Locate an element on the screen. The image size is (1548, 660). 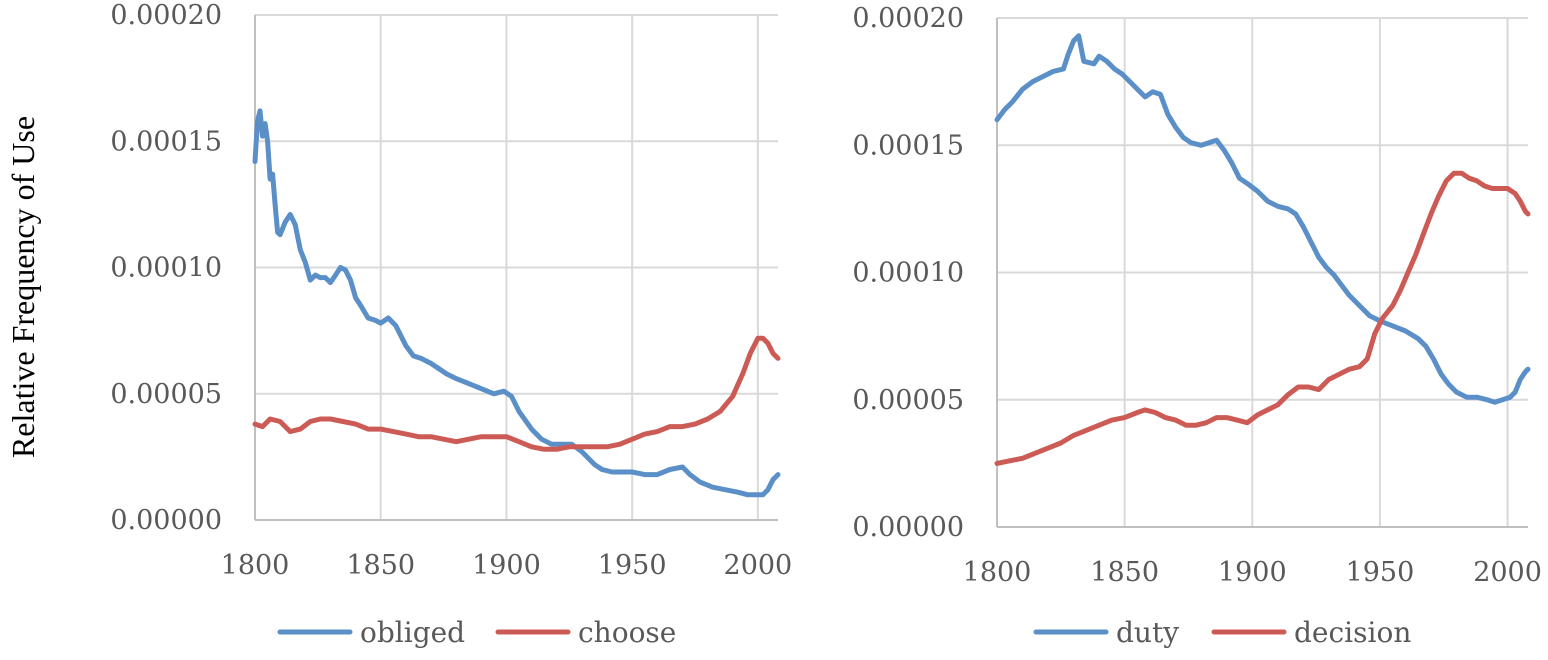
y-axis-label: Relative Frequency of Use is located at coordinates (23, 287).